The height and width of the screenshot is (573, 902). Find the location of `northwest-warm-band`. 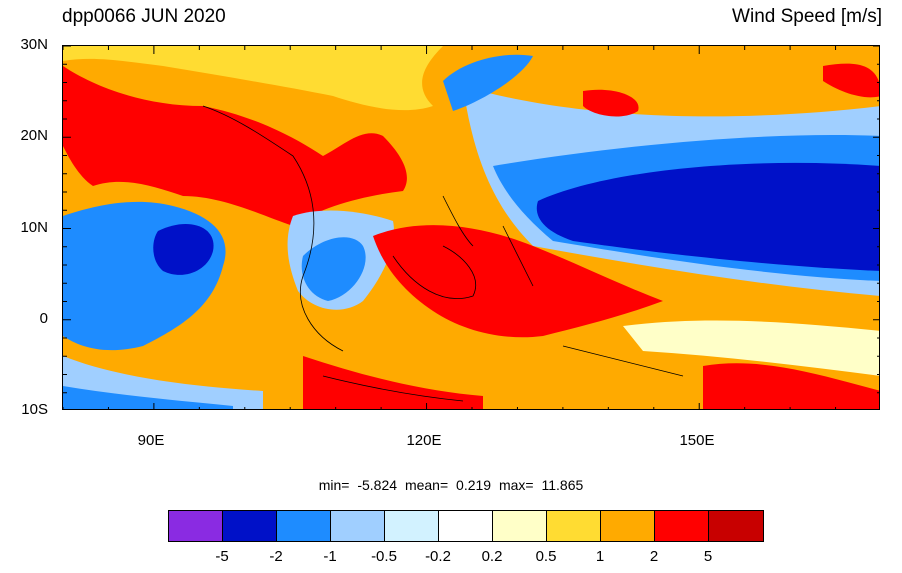

northwest-warm-band is located at coordinates (253, 78).